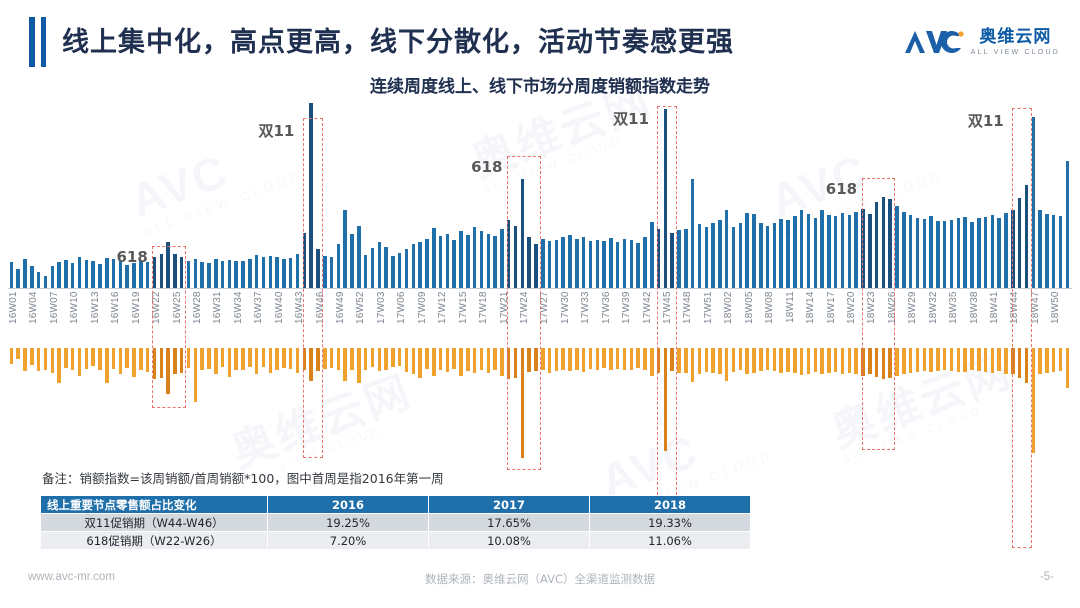  I want to click on x-tick-label: 18W26, so click(892, 307).